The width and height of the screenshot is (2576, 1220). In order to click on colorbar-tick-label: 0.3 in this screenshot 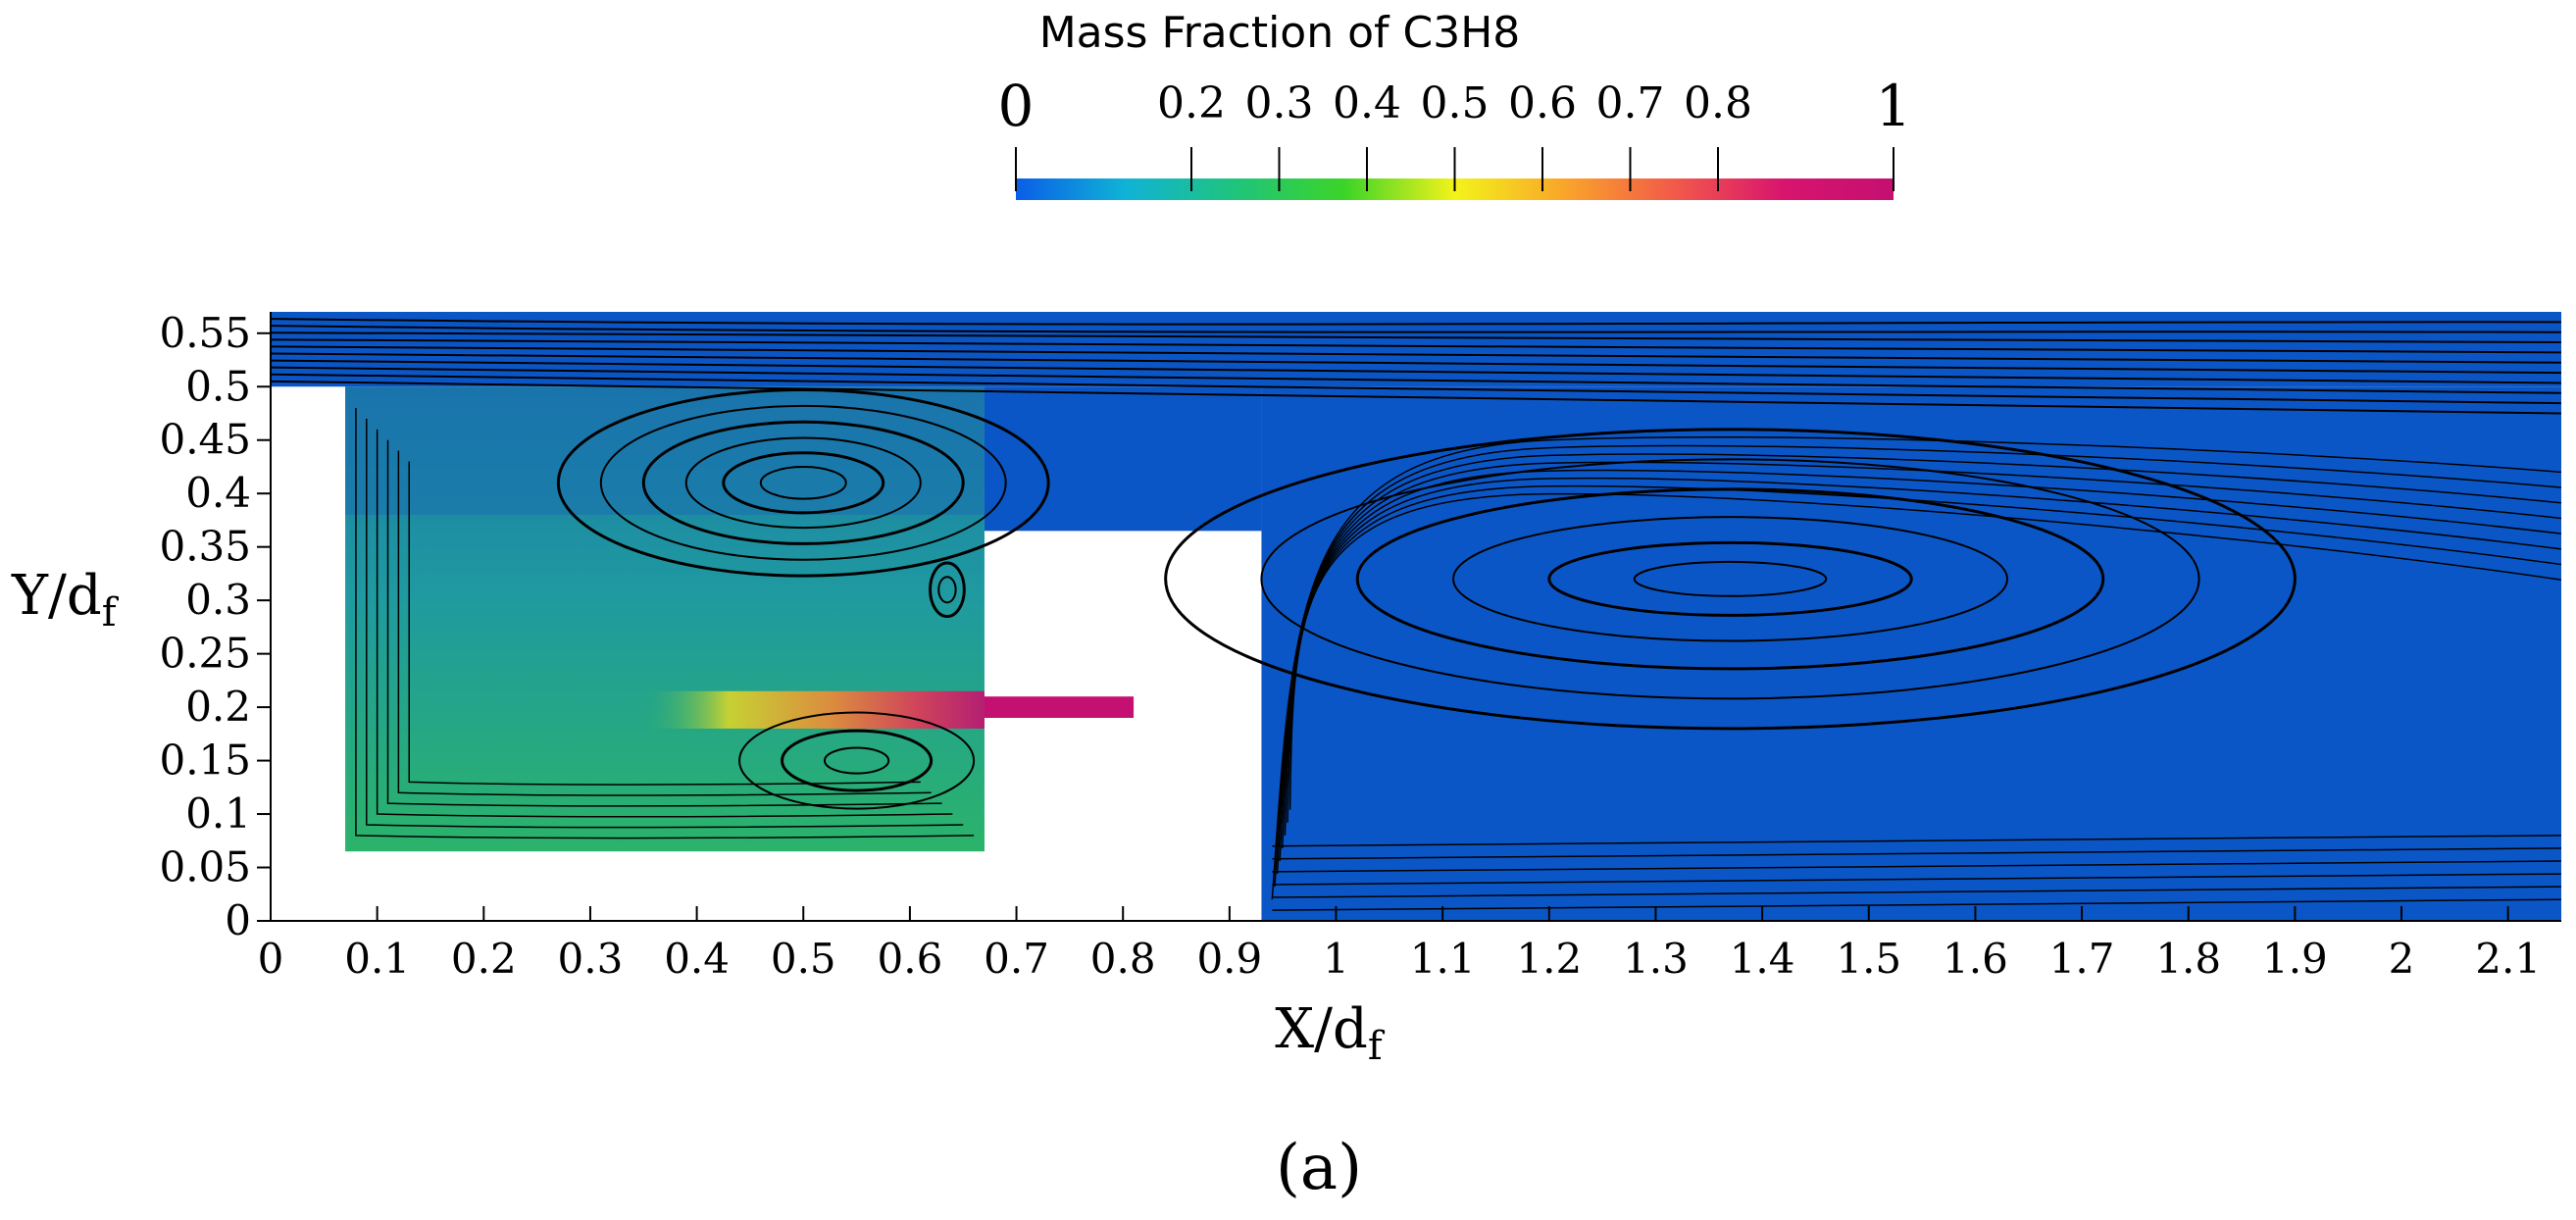, I will do `click(1279, 103)`.